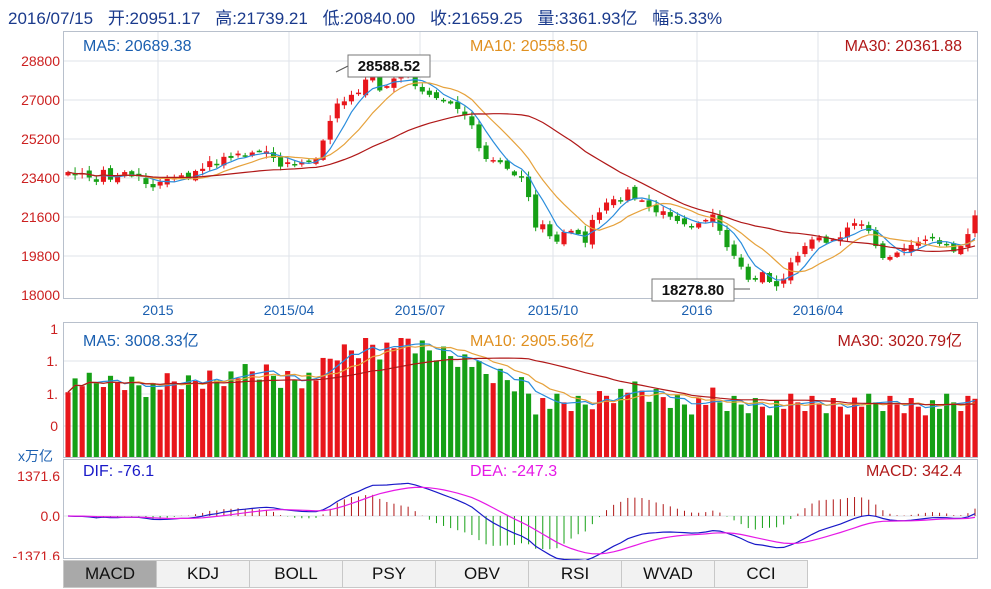  What do you see at coordinates (818, 310) in the screenshot?
I see `date-x-tick: 2016/04` at bounding box center [818, 310].